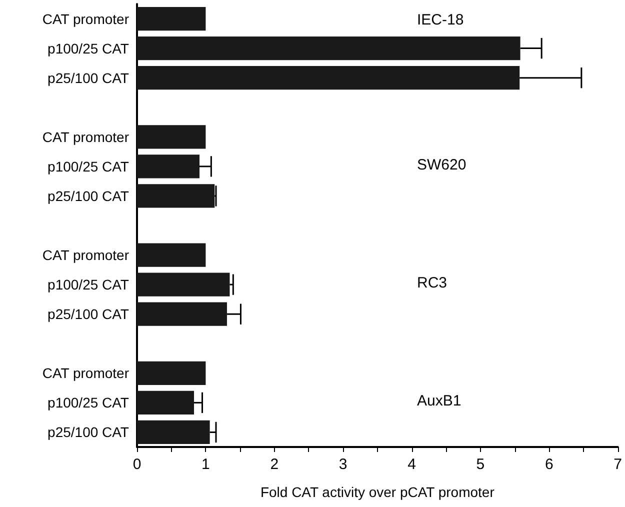  Describe the element at coordinates (440, 20) in the screenshot. I see `annotation: IEC-18` at that location.